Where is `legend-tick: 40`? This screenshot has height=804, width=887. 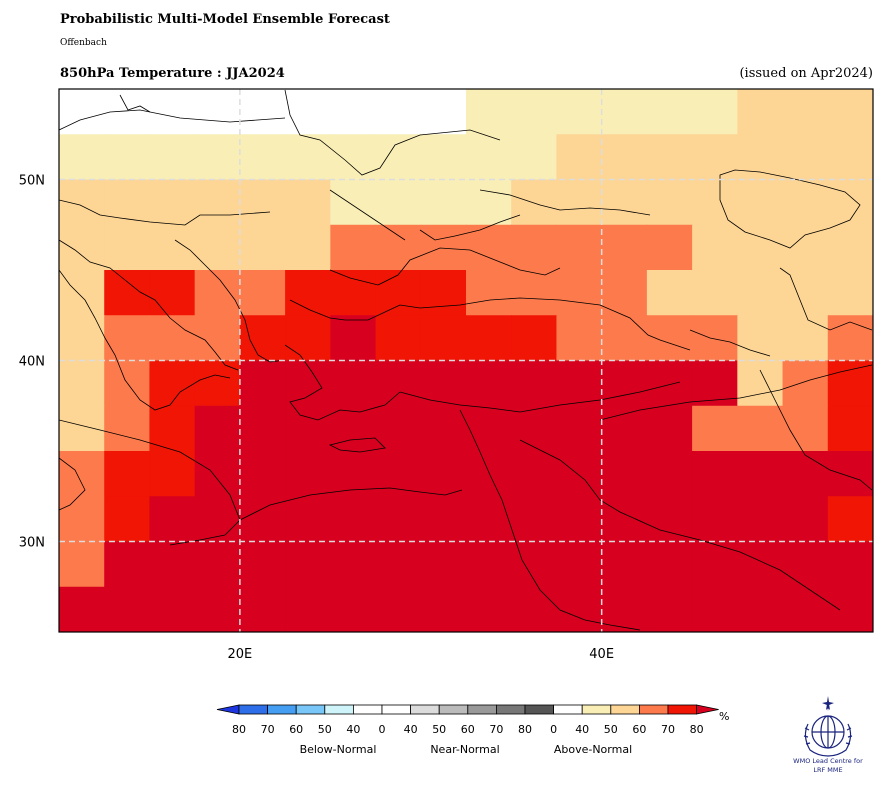
legend-tick: 40 is located at coordinates (411, 729).